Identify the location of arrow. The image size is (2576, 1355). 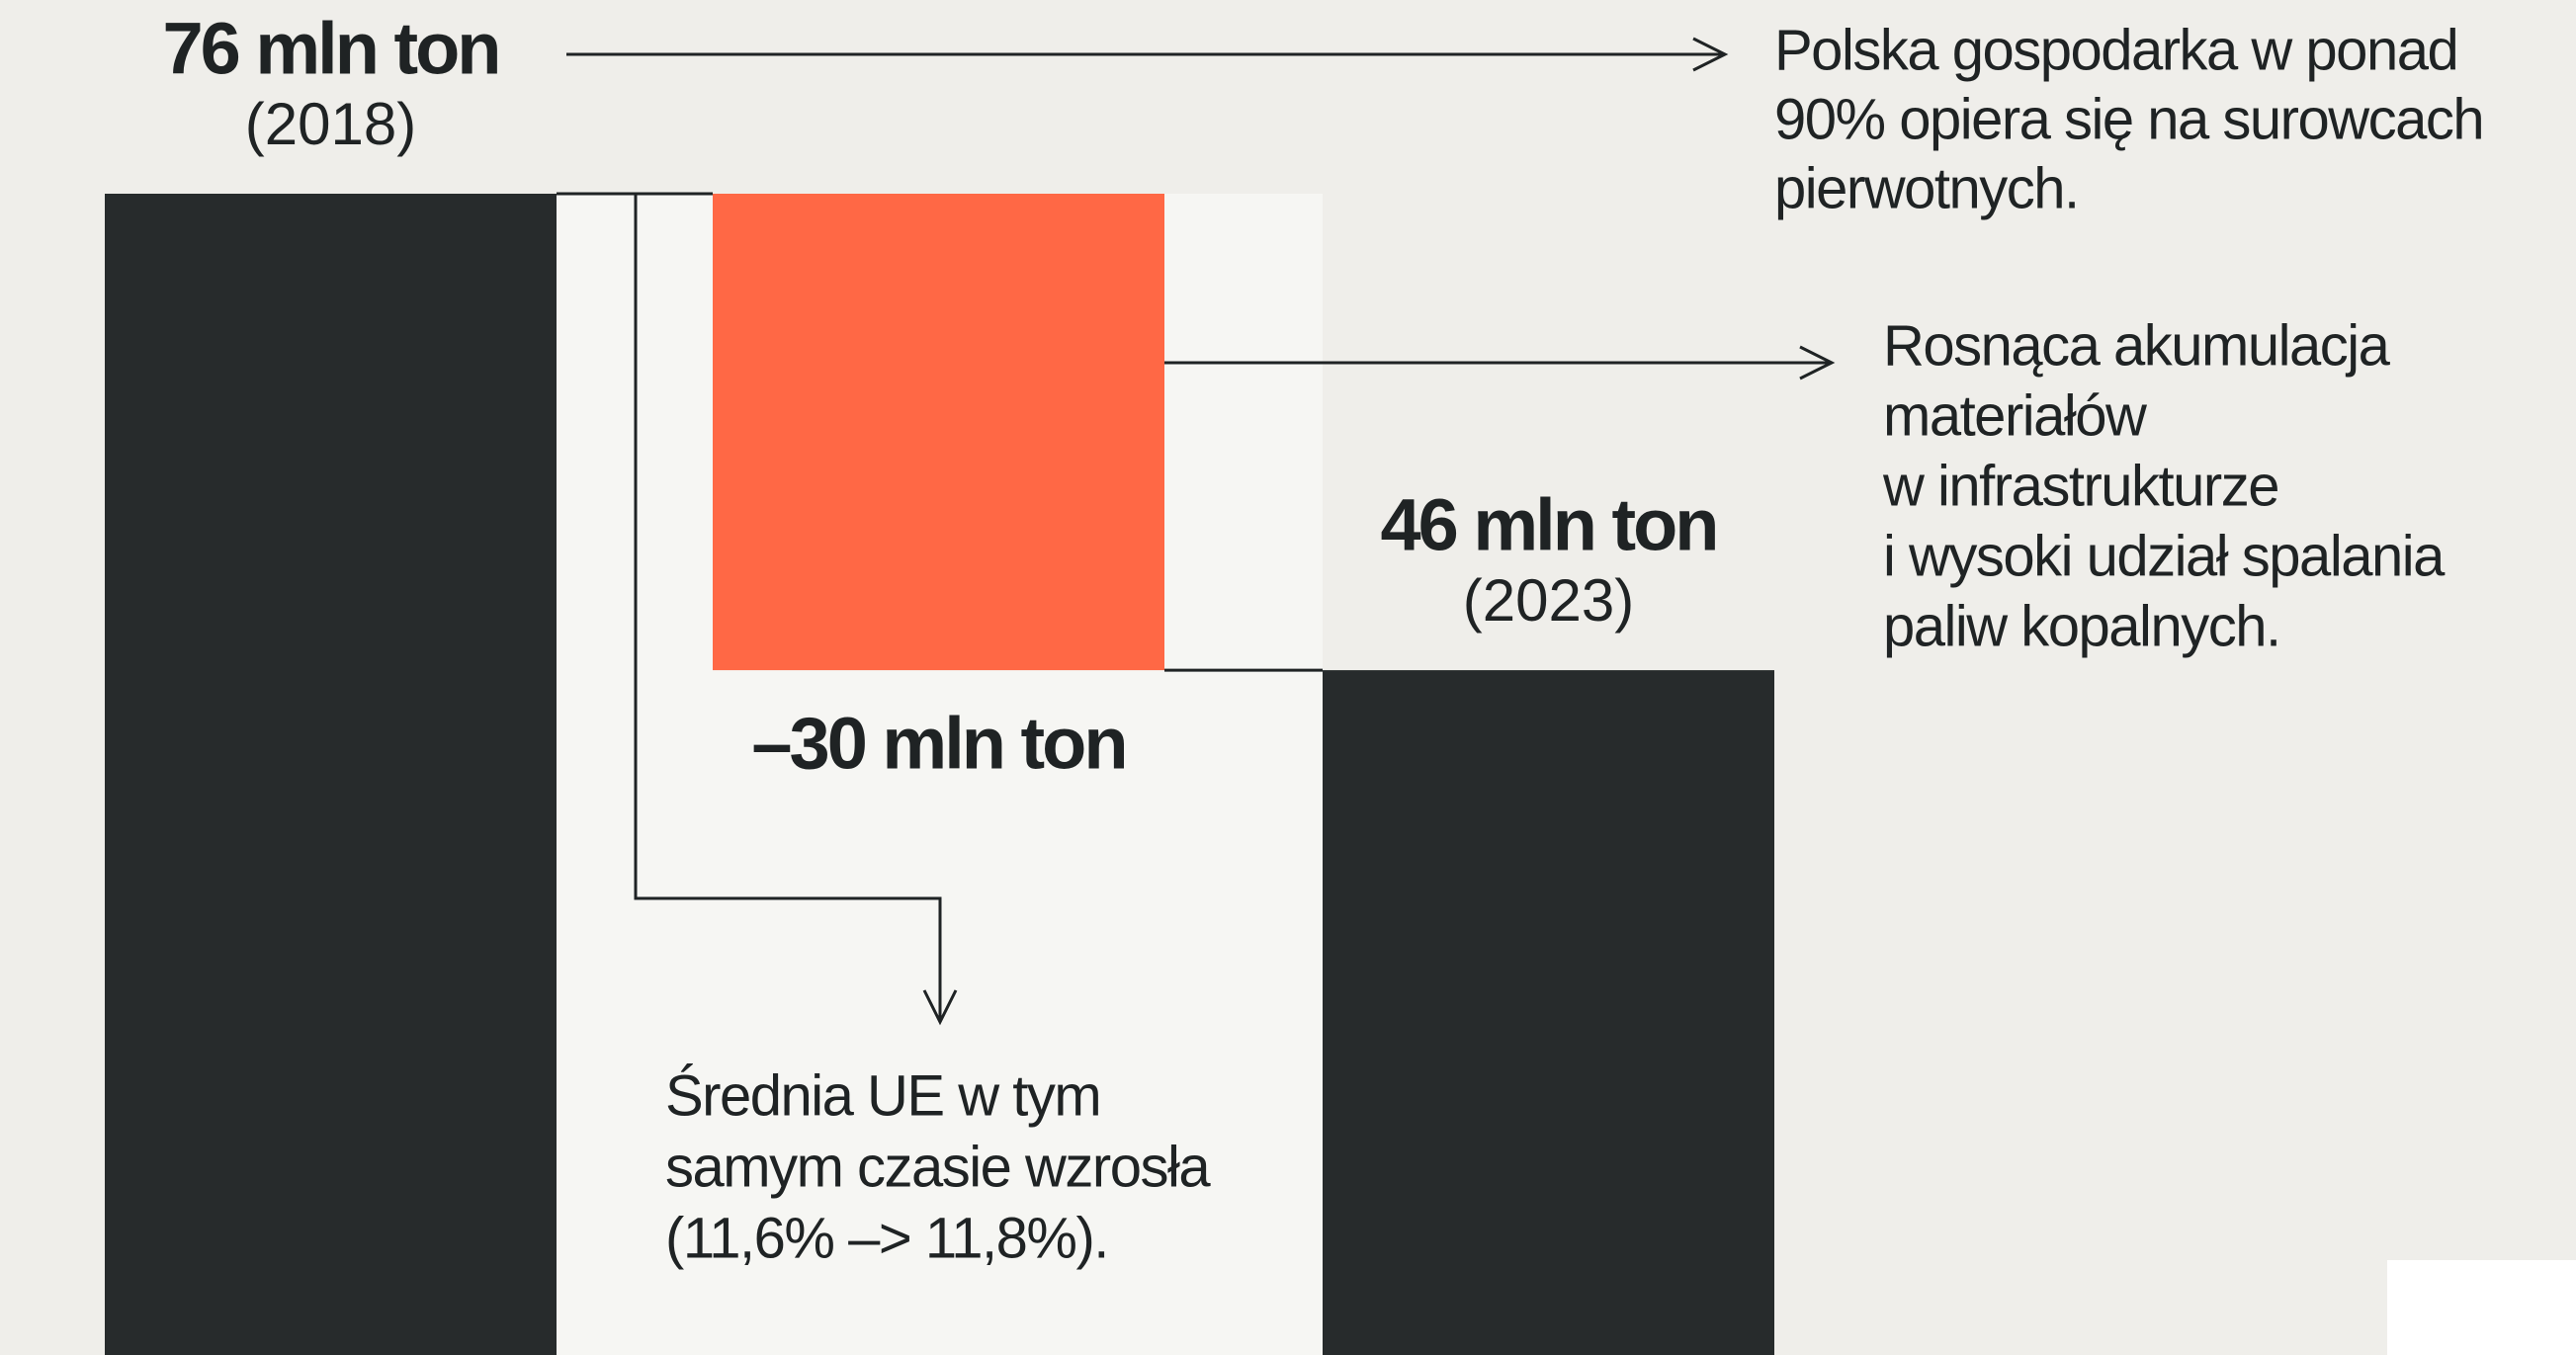
(796, 610).